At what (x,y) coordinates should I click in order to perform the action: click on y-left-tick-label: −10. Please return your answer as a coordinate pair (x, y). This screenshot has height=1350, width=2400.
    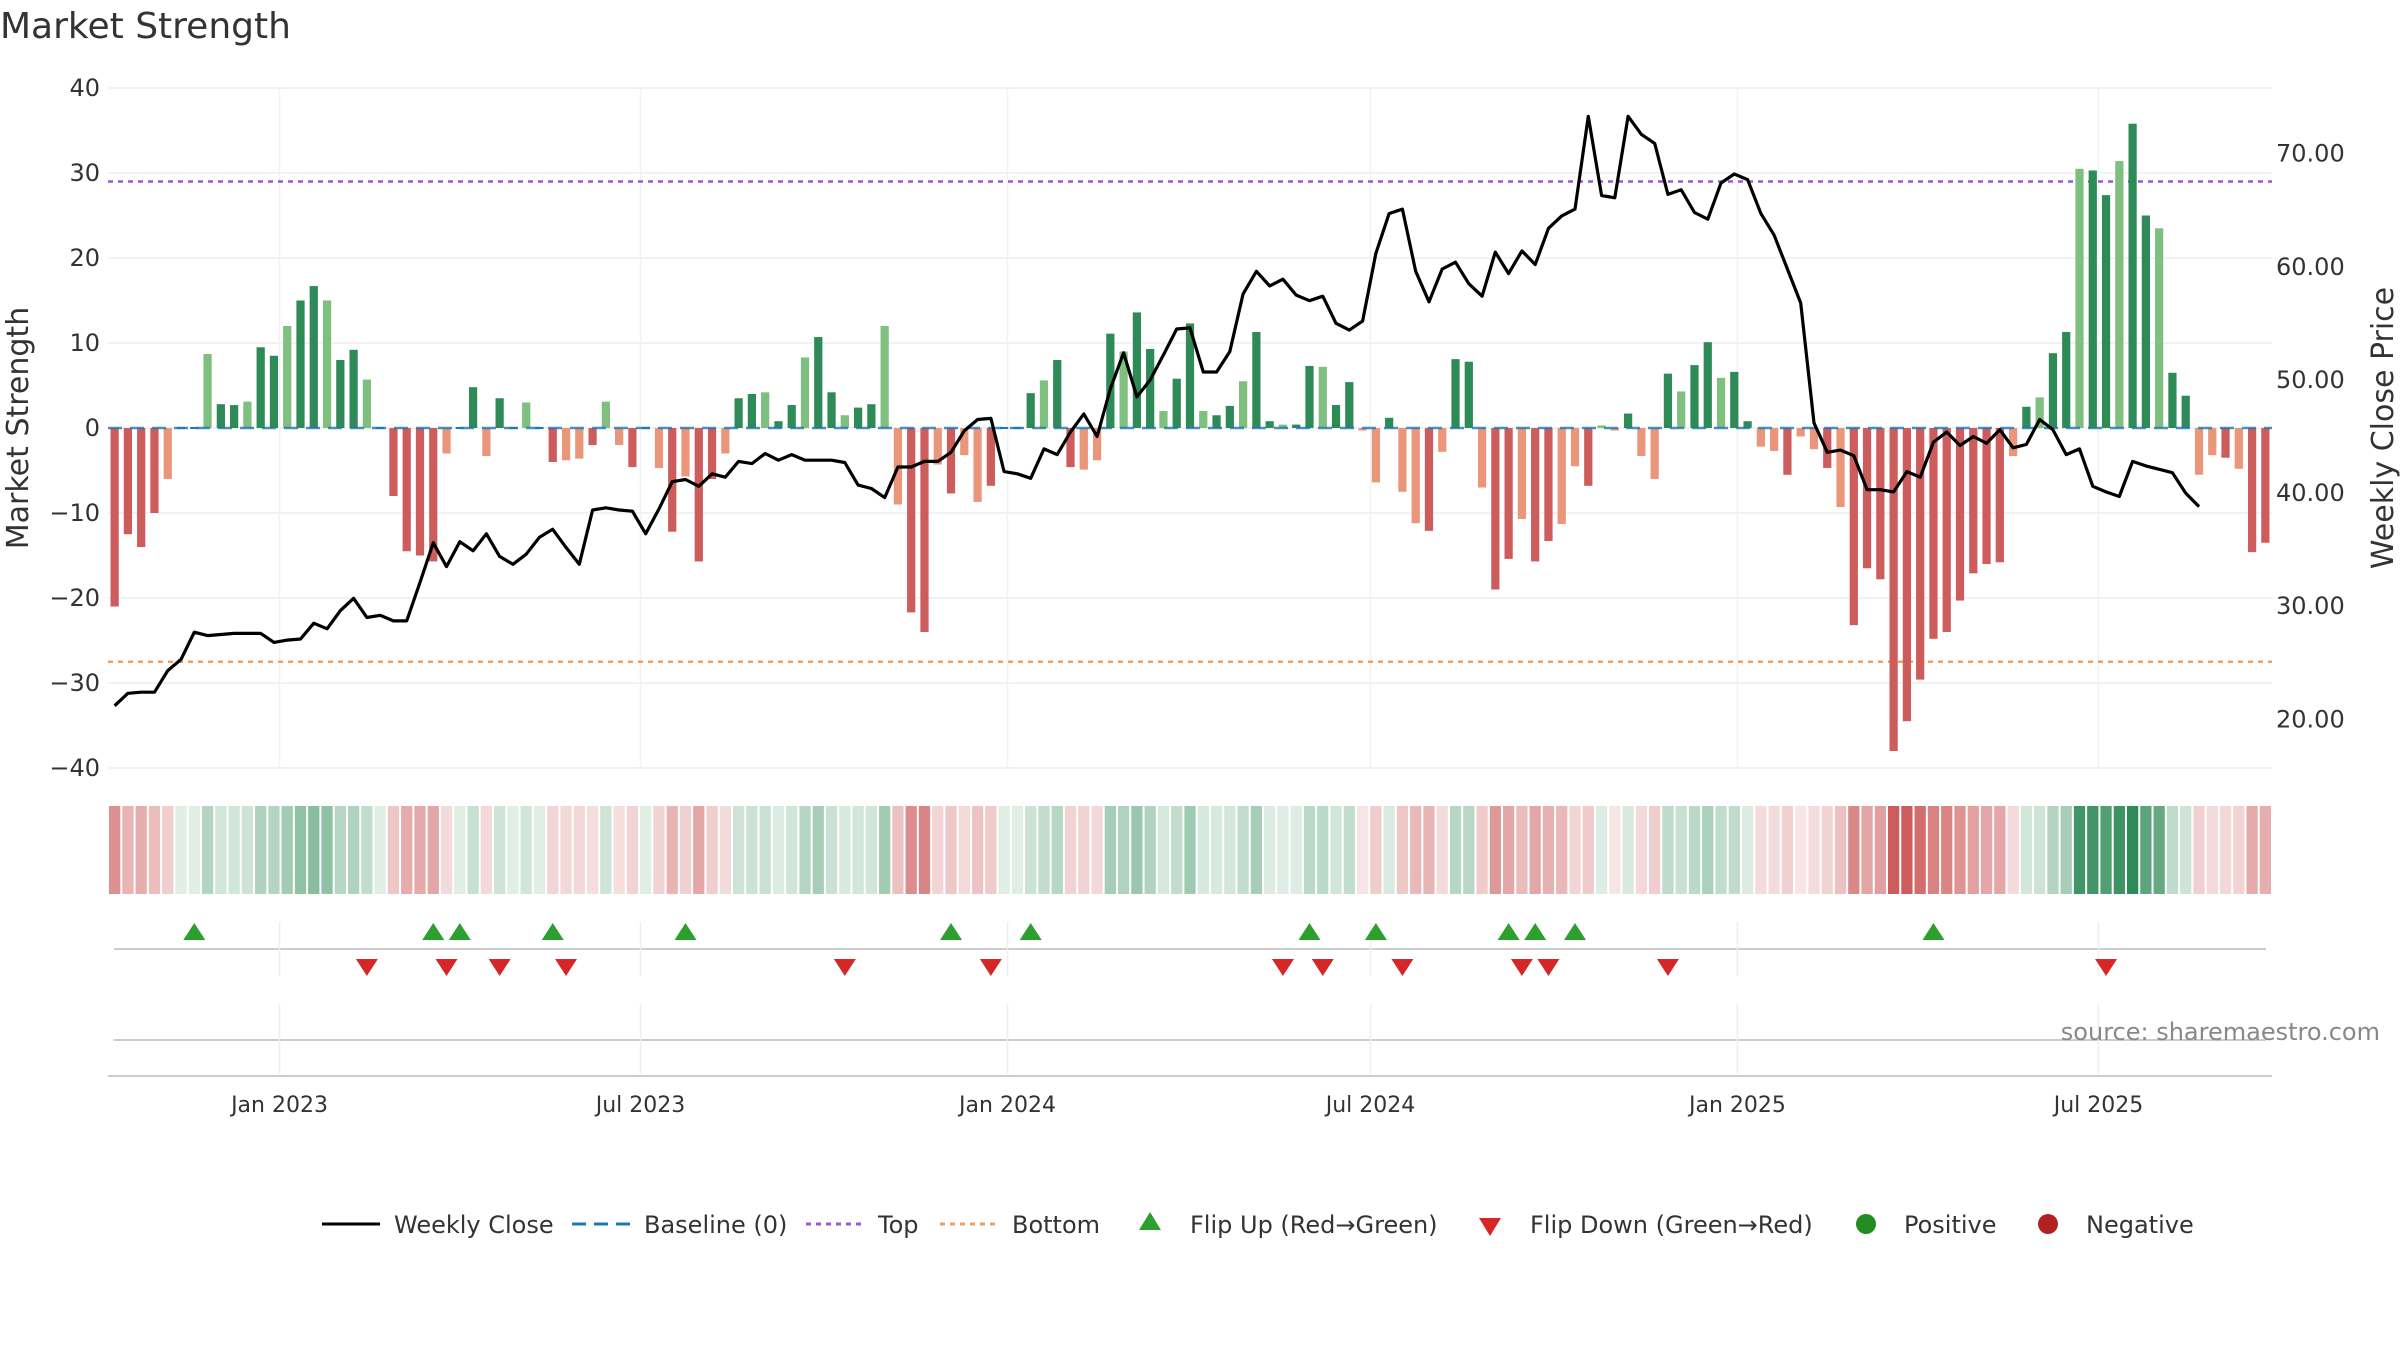
    Looking at the image, I should click on (74, 513).